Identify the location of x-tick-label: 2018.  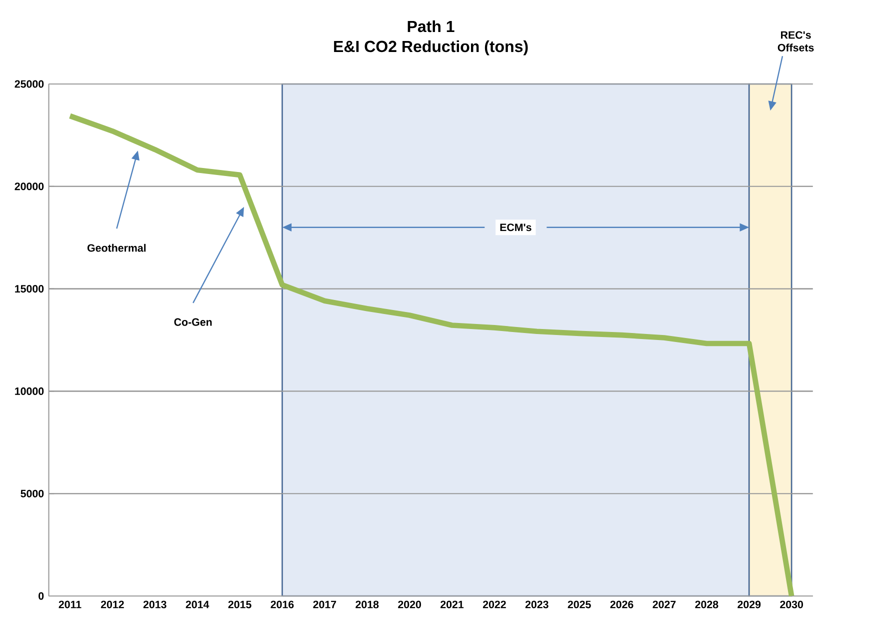
(367, 604).